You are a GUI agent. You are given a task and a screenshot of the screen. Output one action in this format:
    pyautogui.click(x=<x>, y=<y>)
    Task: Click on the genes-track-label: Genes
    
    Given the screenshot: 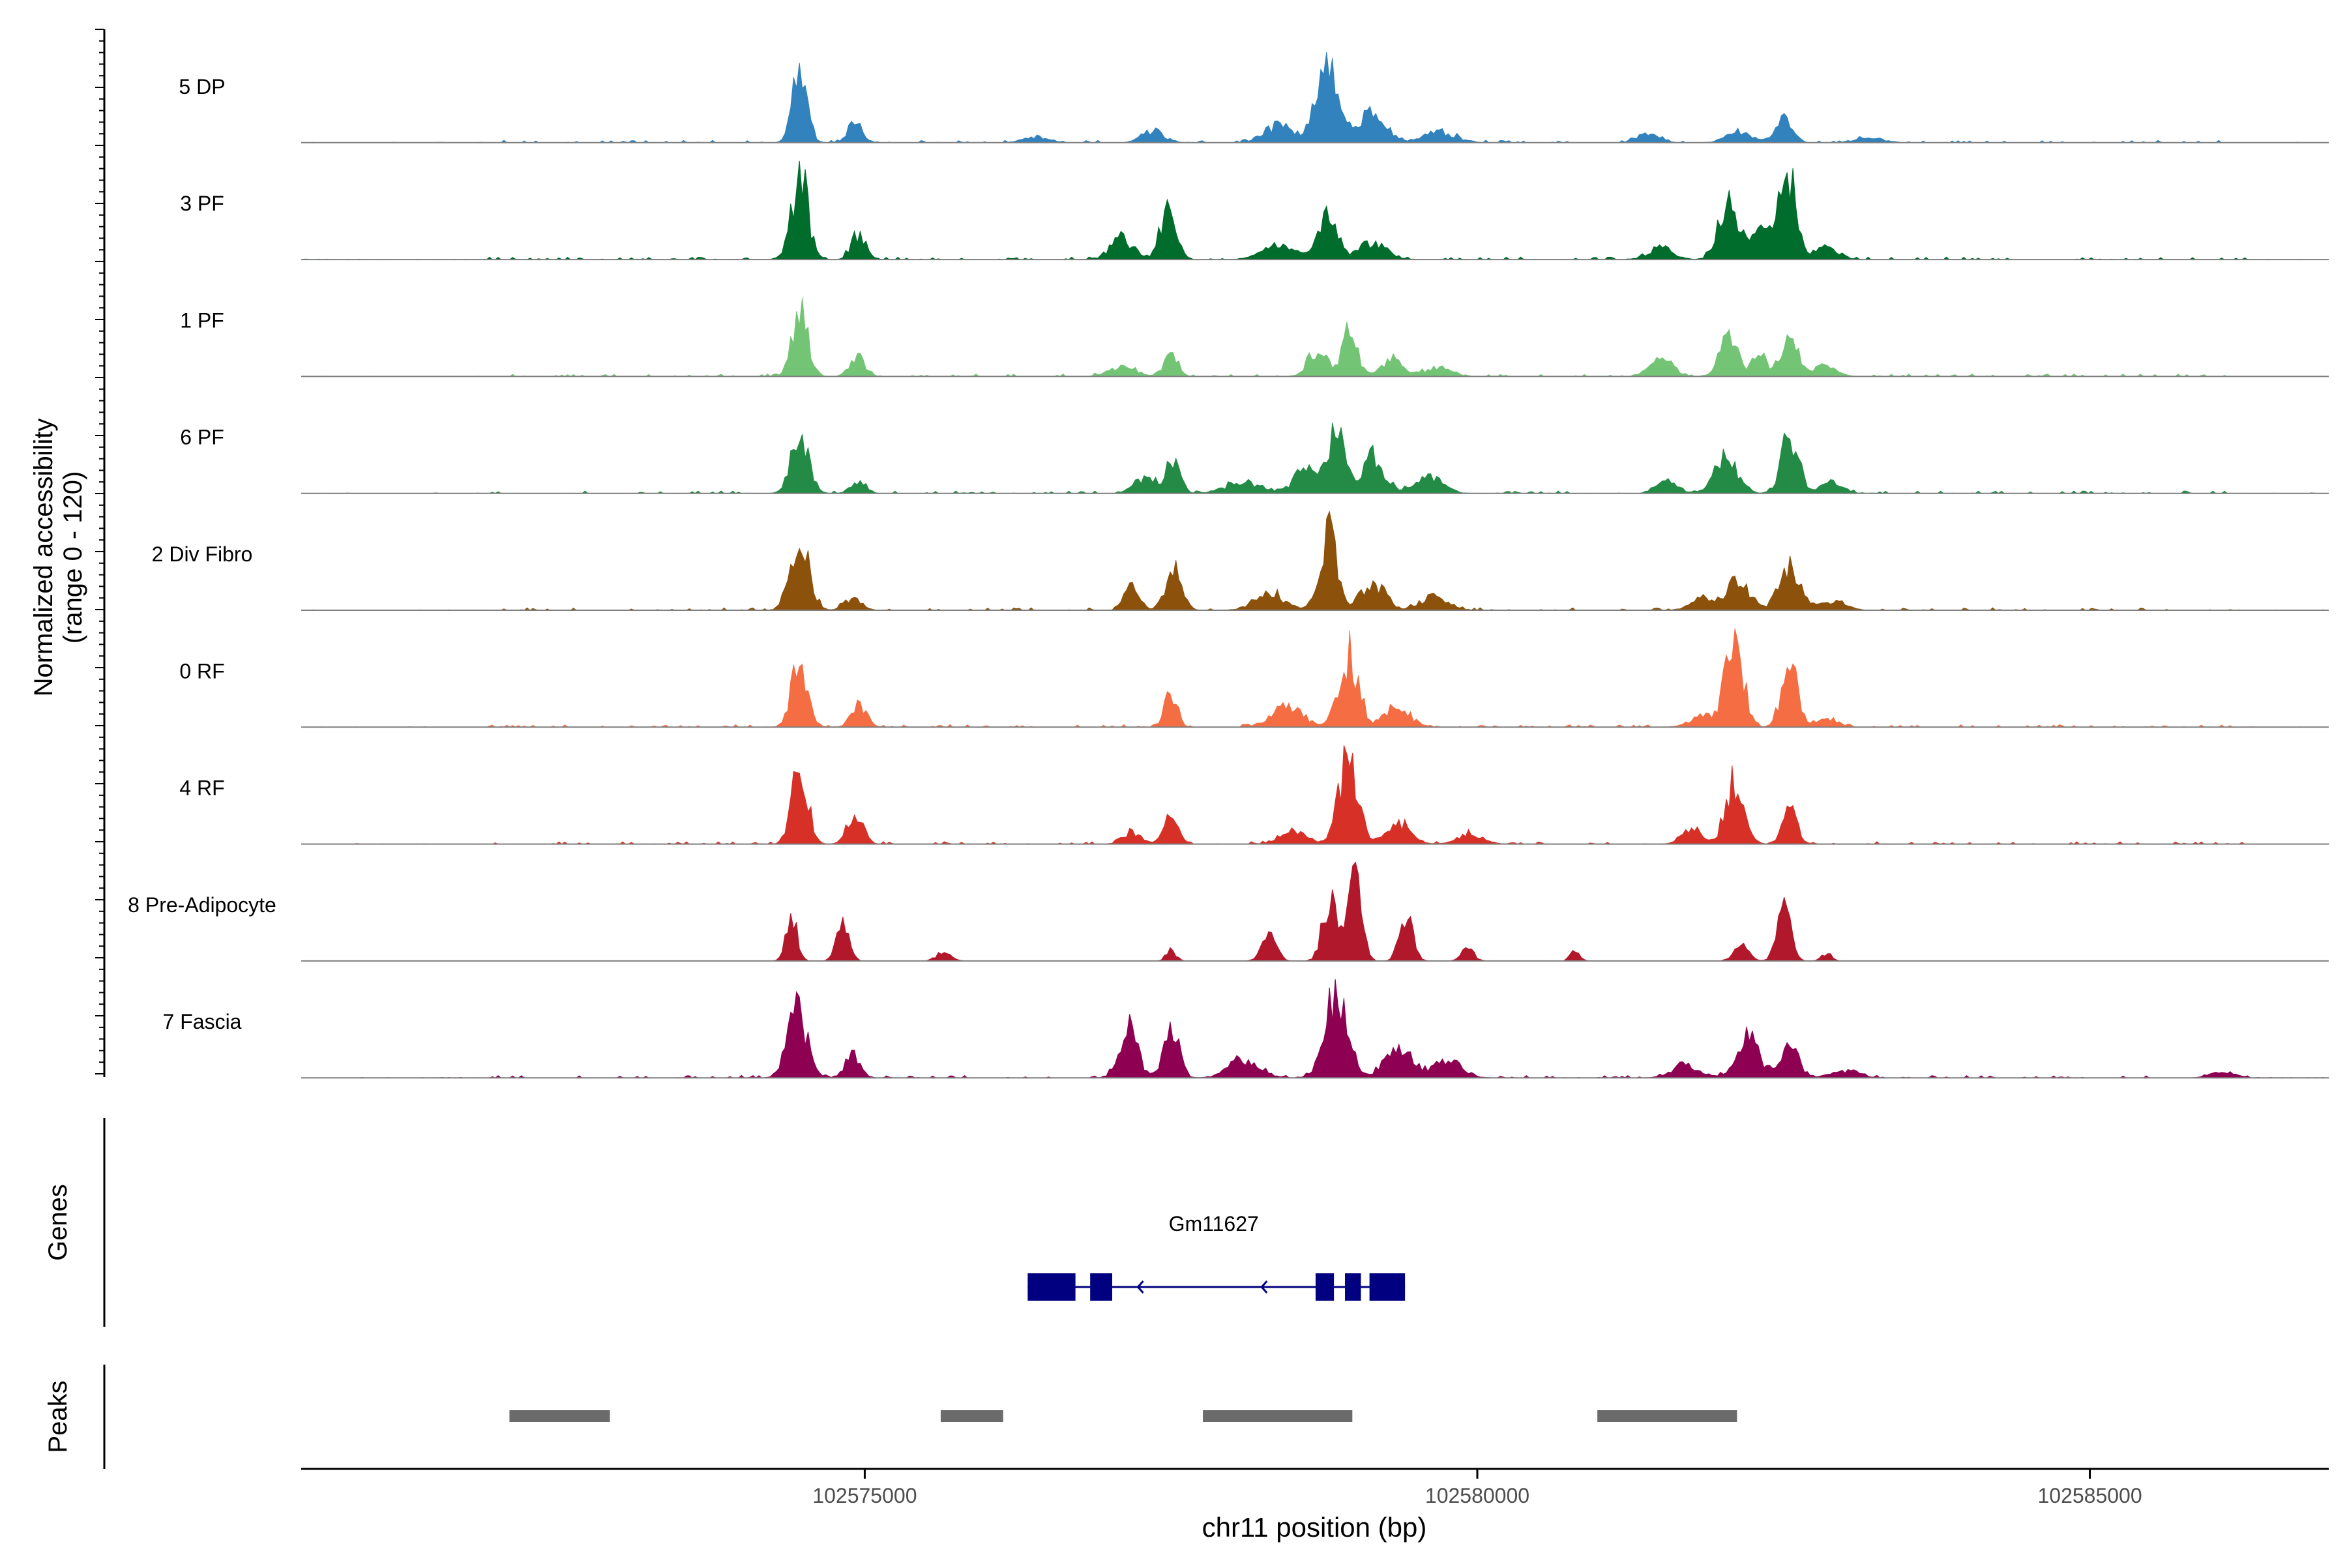 What is the action you would take?
    pyautogui.click(x=58, y=1223)
    